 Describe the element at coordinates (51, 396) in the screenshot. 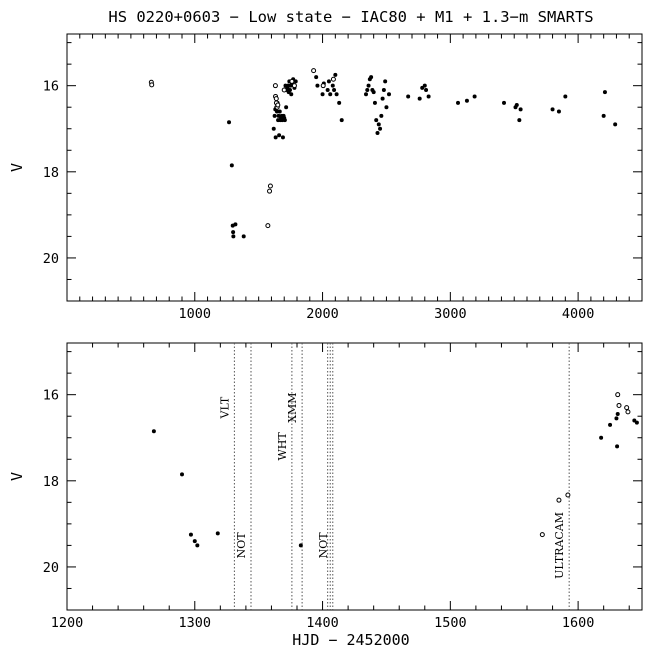

I see `y-tick-label: 16` at that location.